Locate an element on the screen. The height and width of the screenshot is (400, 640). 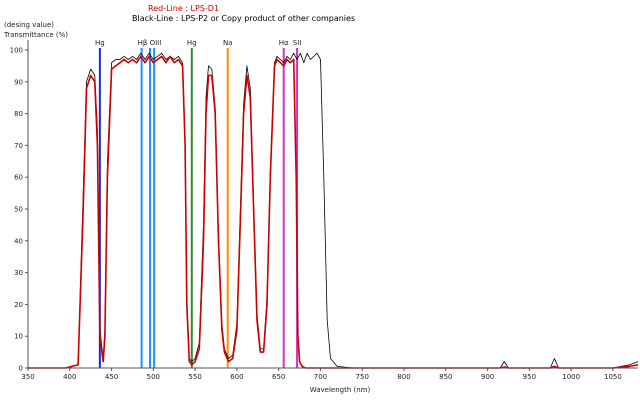
y-tick-label-60: 60 is located at coordinates (18, 178).